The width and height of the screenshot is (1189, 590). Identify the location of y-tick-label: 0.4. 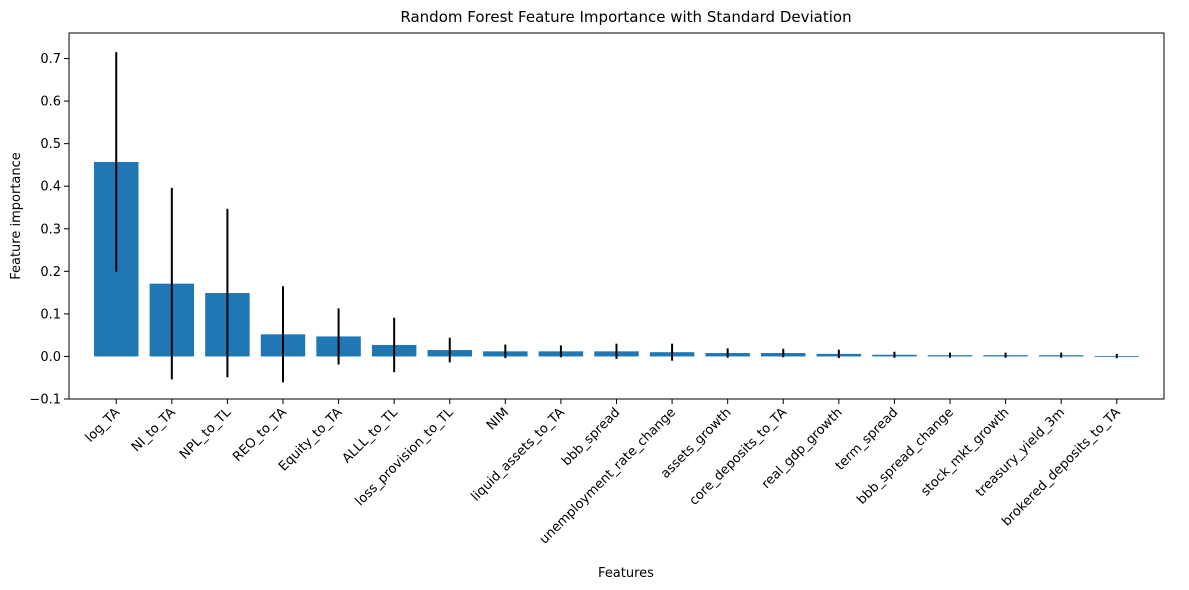
(50, 187).